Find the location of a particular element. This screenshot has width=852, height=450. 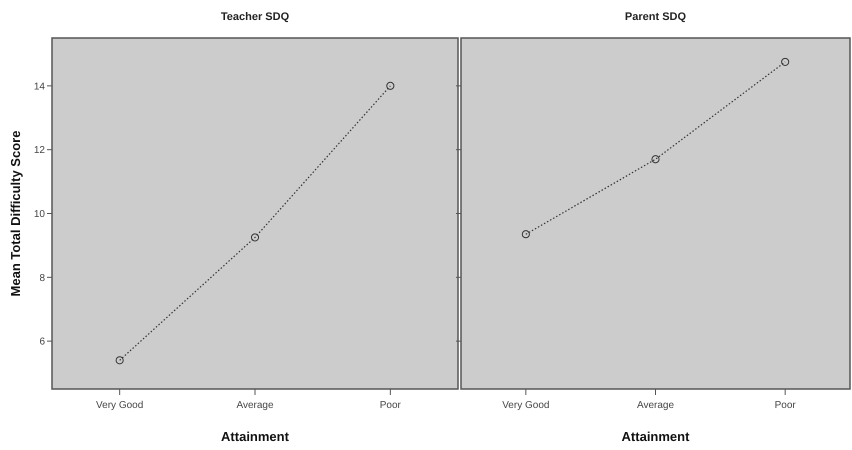

y-tick-label: 8 is located at coordinates (42, 278).